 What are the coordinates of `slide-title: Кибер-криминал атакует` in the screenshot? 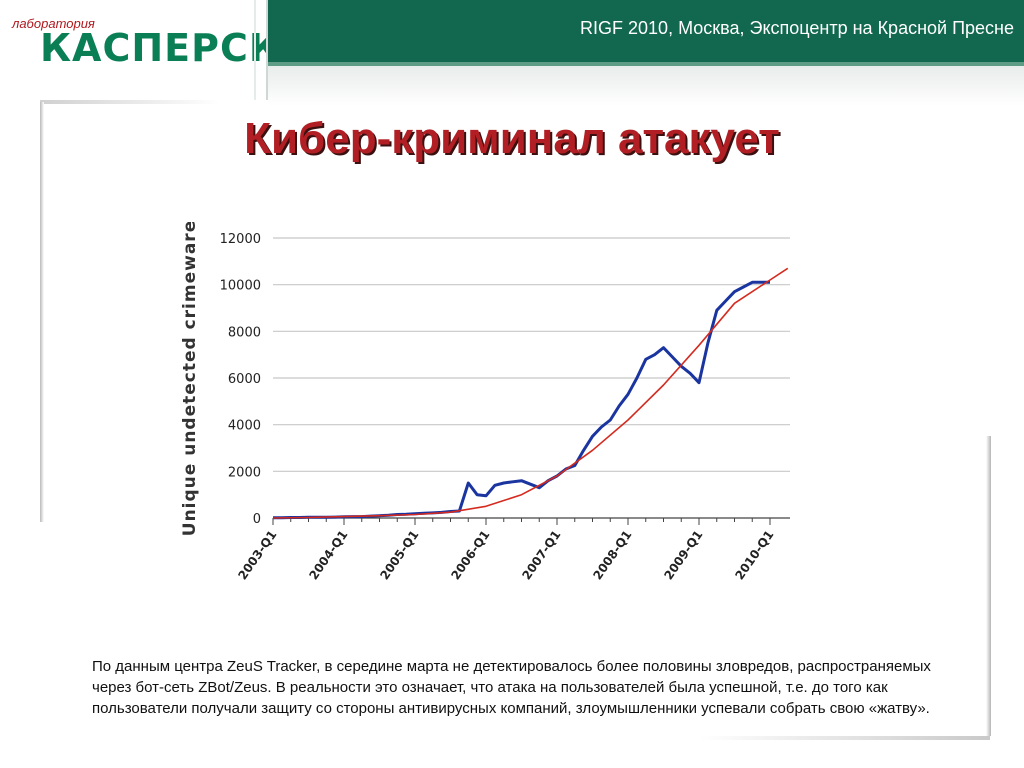 It's located at (512, 138).